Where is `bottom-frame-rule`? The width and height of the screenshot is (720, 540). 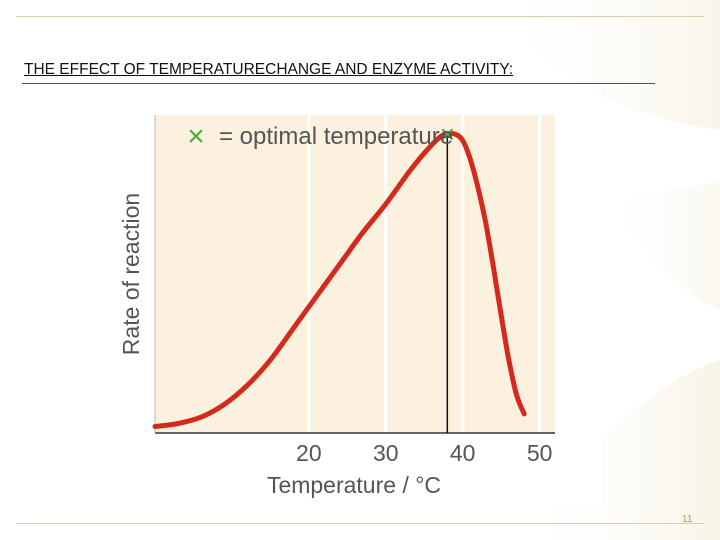
bottom-frame-rule is located at coordinates (360, 523).